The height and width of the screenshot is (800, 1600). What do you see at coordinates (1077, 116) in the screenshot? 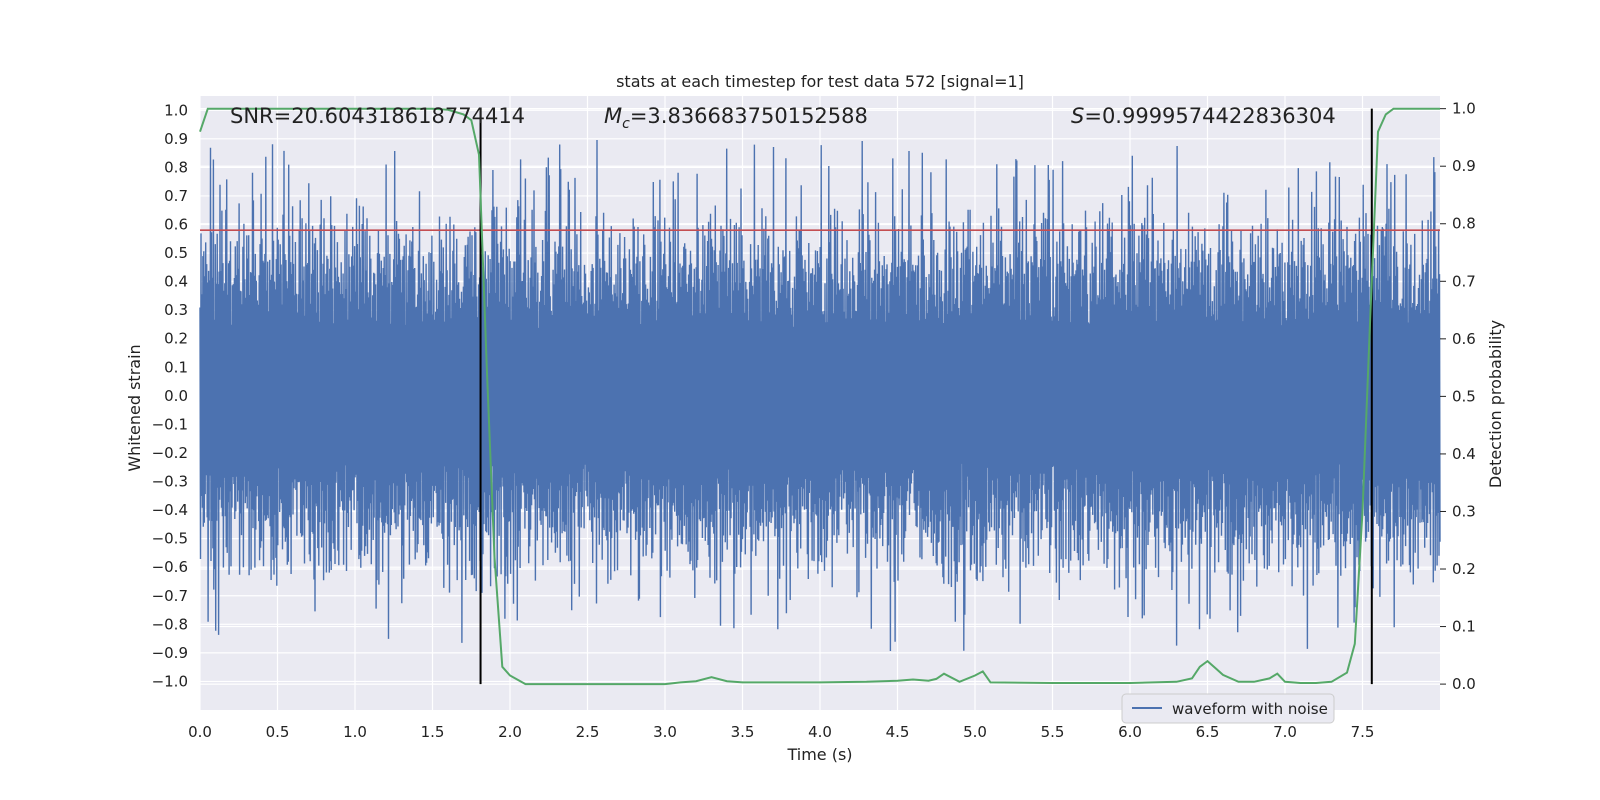
I see `s-statistic-symbol: S` at bounding box center [1077, 116].